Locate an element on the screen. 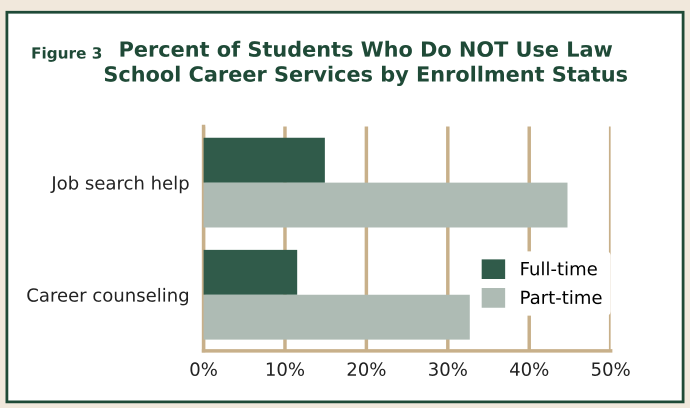 The width and height of the screenshot is (690, 408). chart-title: Percent of Students Who Do NOT Use Law School Career Services by Enrollment Status is located at coordinates (366, 63).